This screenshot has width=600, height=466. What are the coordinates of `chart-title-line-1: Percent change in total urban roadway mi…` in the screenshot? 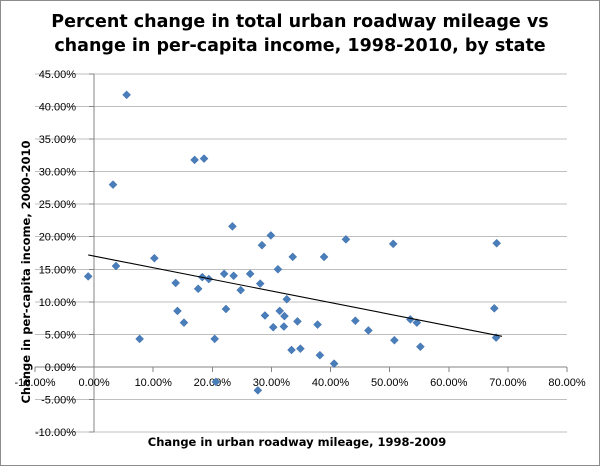 It's located at (300, 22).